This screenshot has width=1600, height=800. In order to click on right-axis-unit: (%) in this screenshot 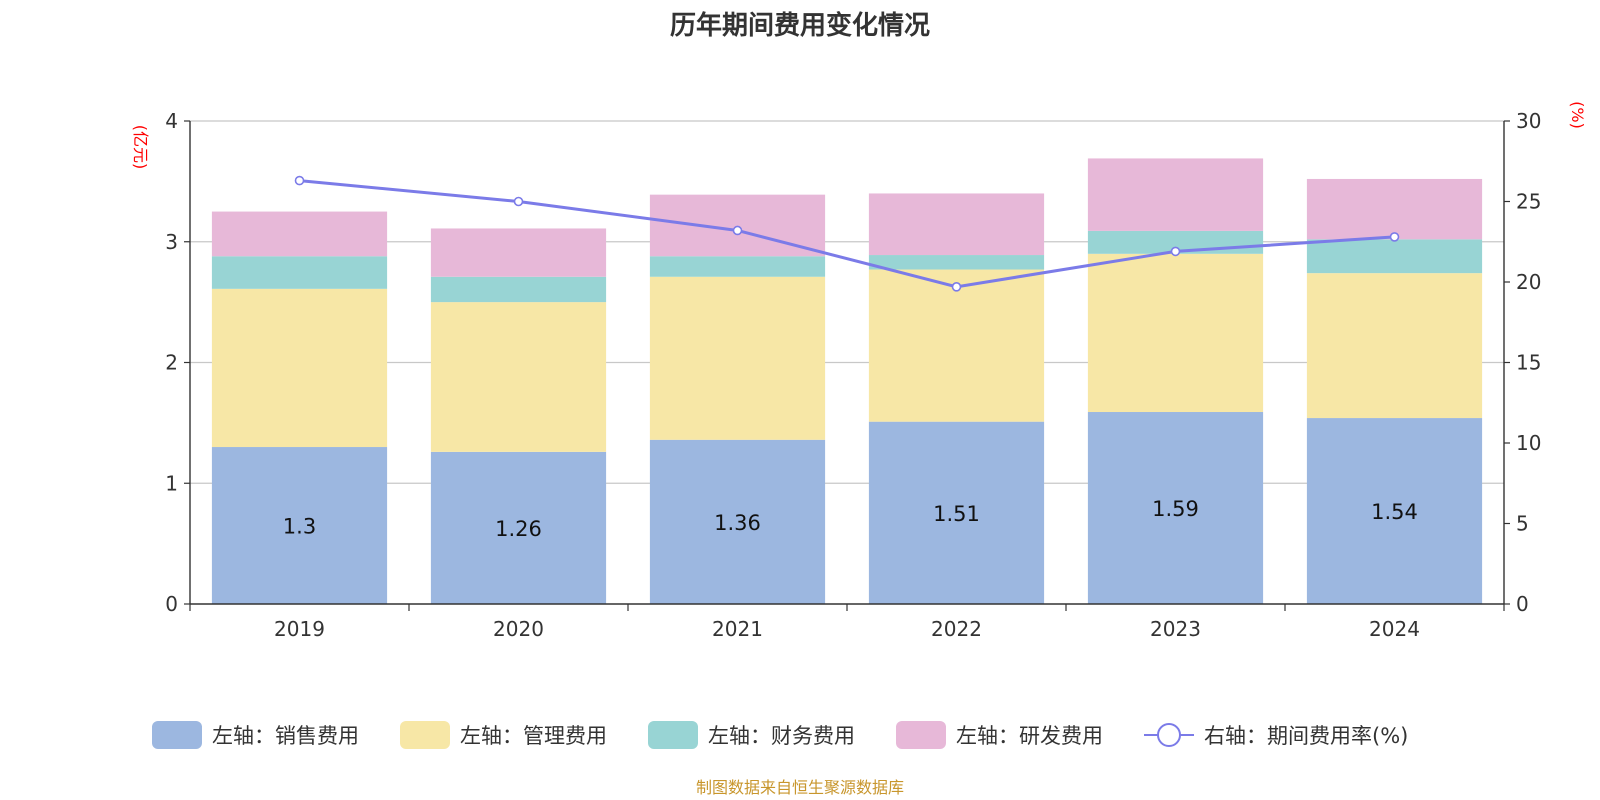, I will do `click(1577, 115)`.